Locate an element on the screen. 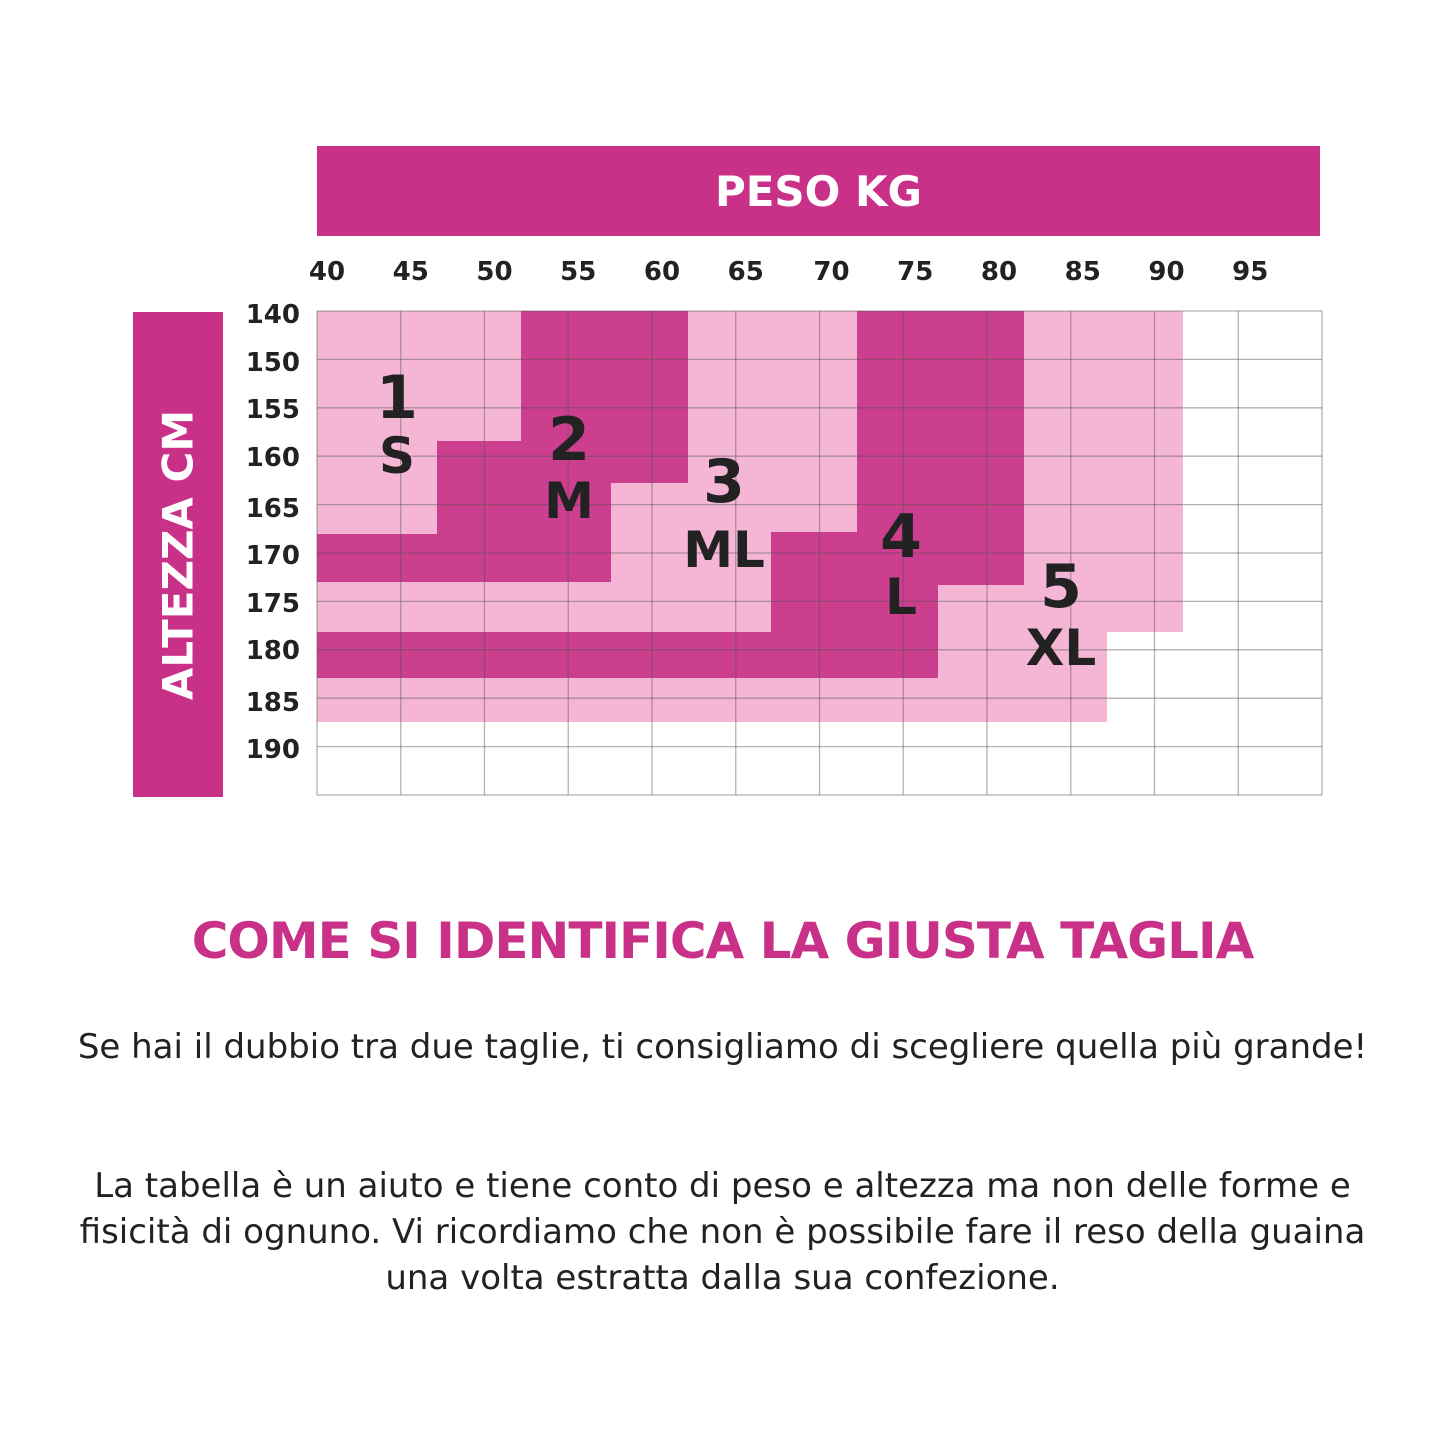 The width and height of the screenshot is (1445, 1445). size-number-label: 5 is located at coordinates (1061, 587).